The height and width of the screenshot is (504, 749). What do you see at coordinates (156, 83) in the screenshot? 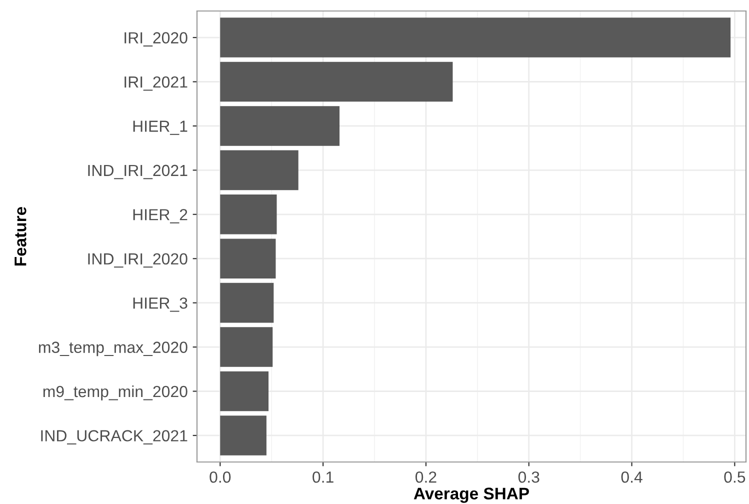
I see `y-tick-label: IRI_2021` at bounding box center [156, 83].